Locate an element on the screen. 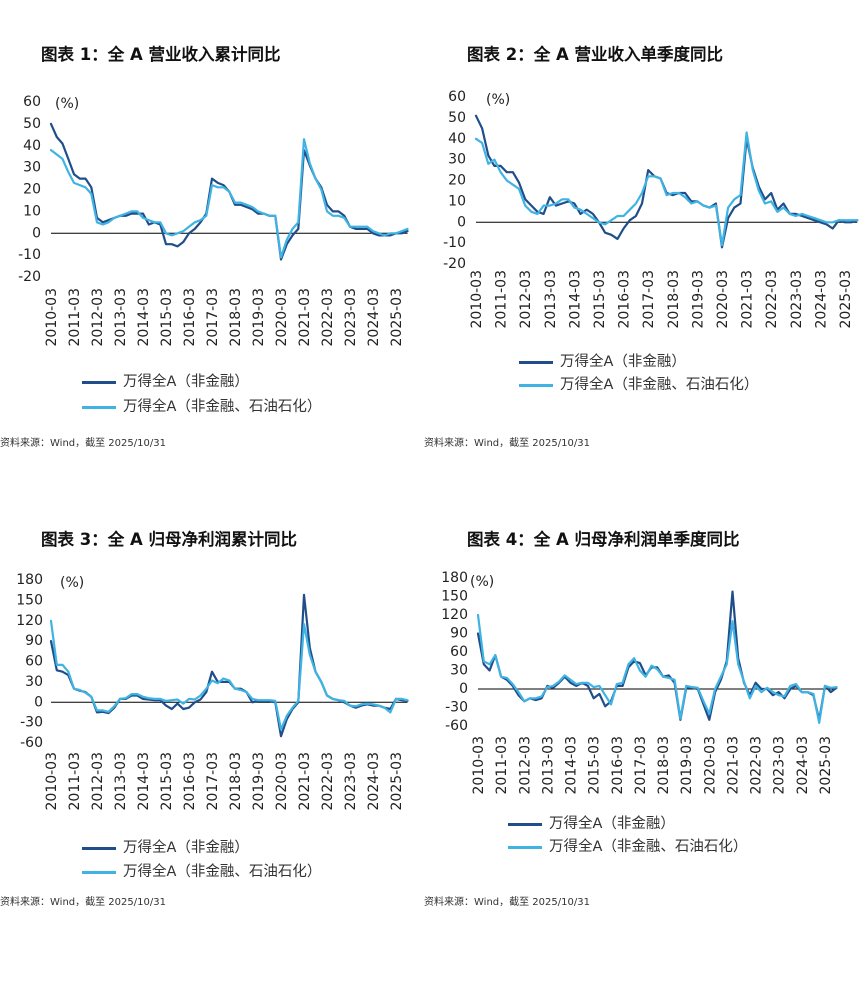  y-tick-label: 90 is located at coordinates (459, 634).